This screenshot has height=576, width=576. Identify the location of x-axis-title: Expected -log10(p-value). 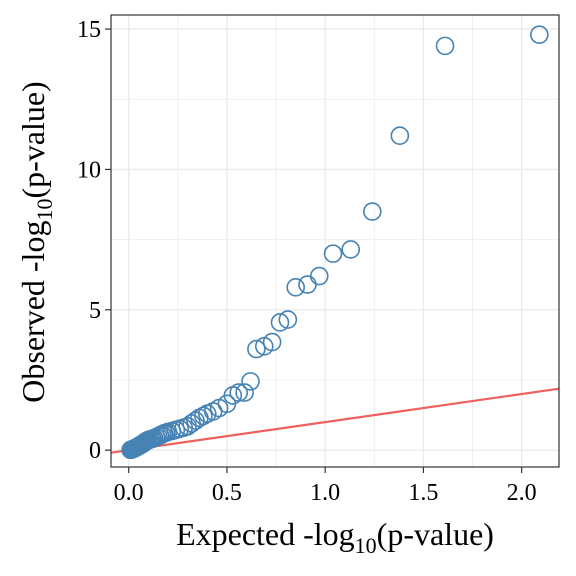
(335, 537).